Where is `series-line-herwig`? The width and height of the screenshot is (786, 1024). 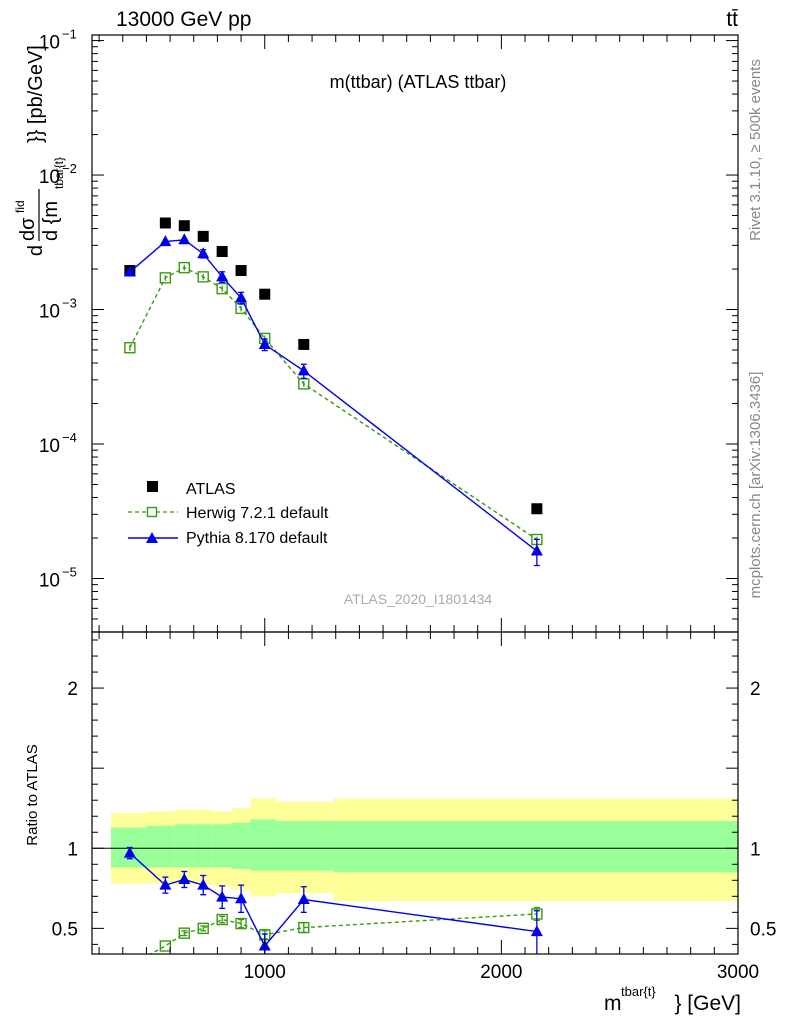 series-line-herwig is located at coordinates (333, 403).